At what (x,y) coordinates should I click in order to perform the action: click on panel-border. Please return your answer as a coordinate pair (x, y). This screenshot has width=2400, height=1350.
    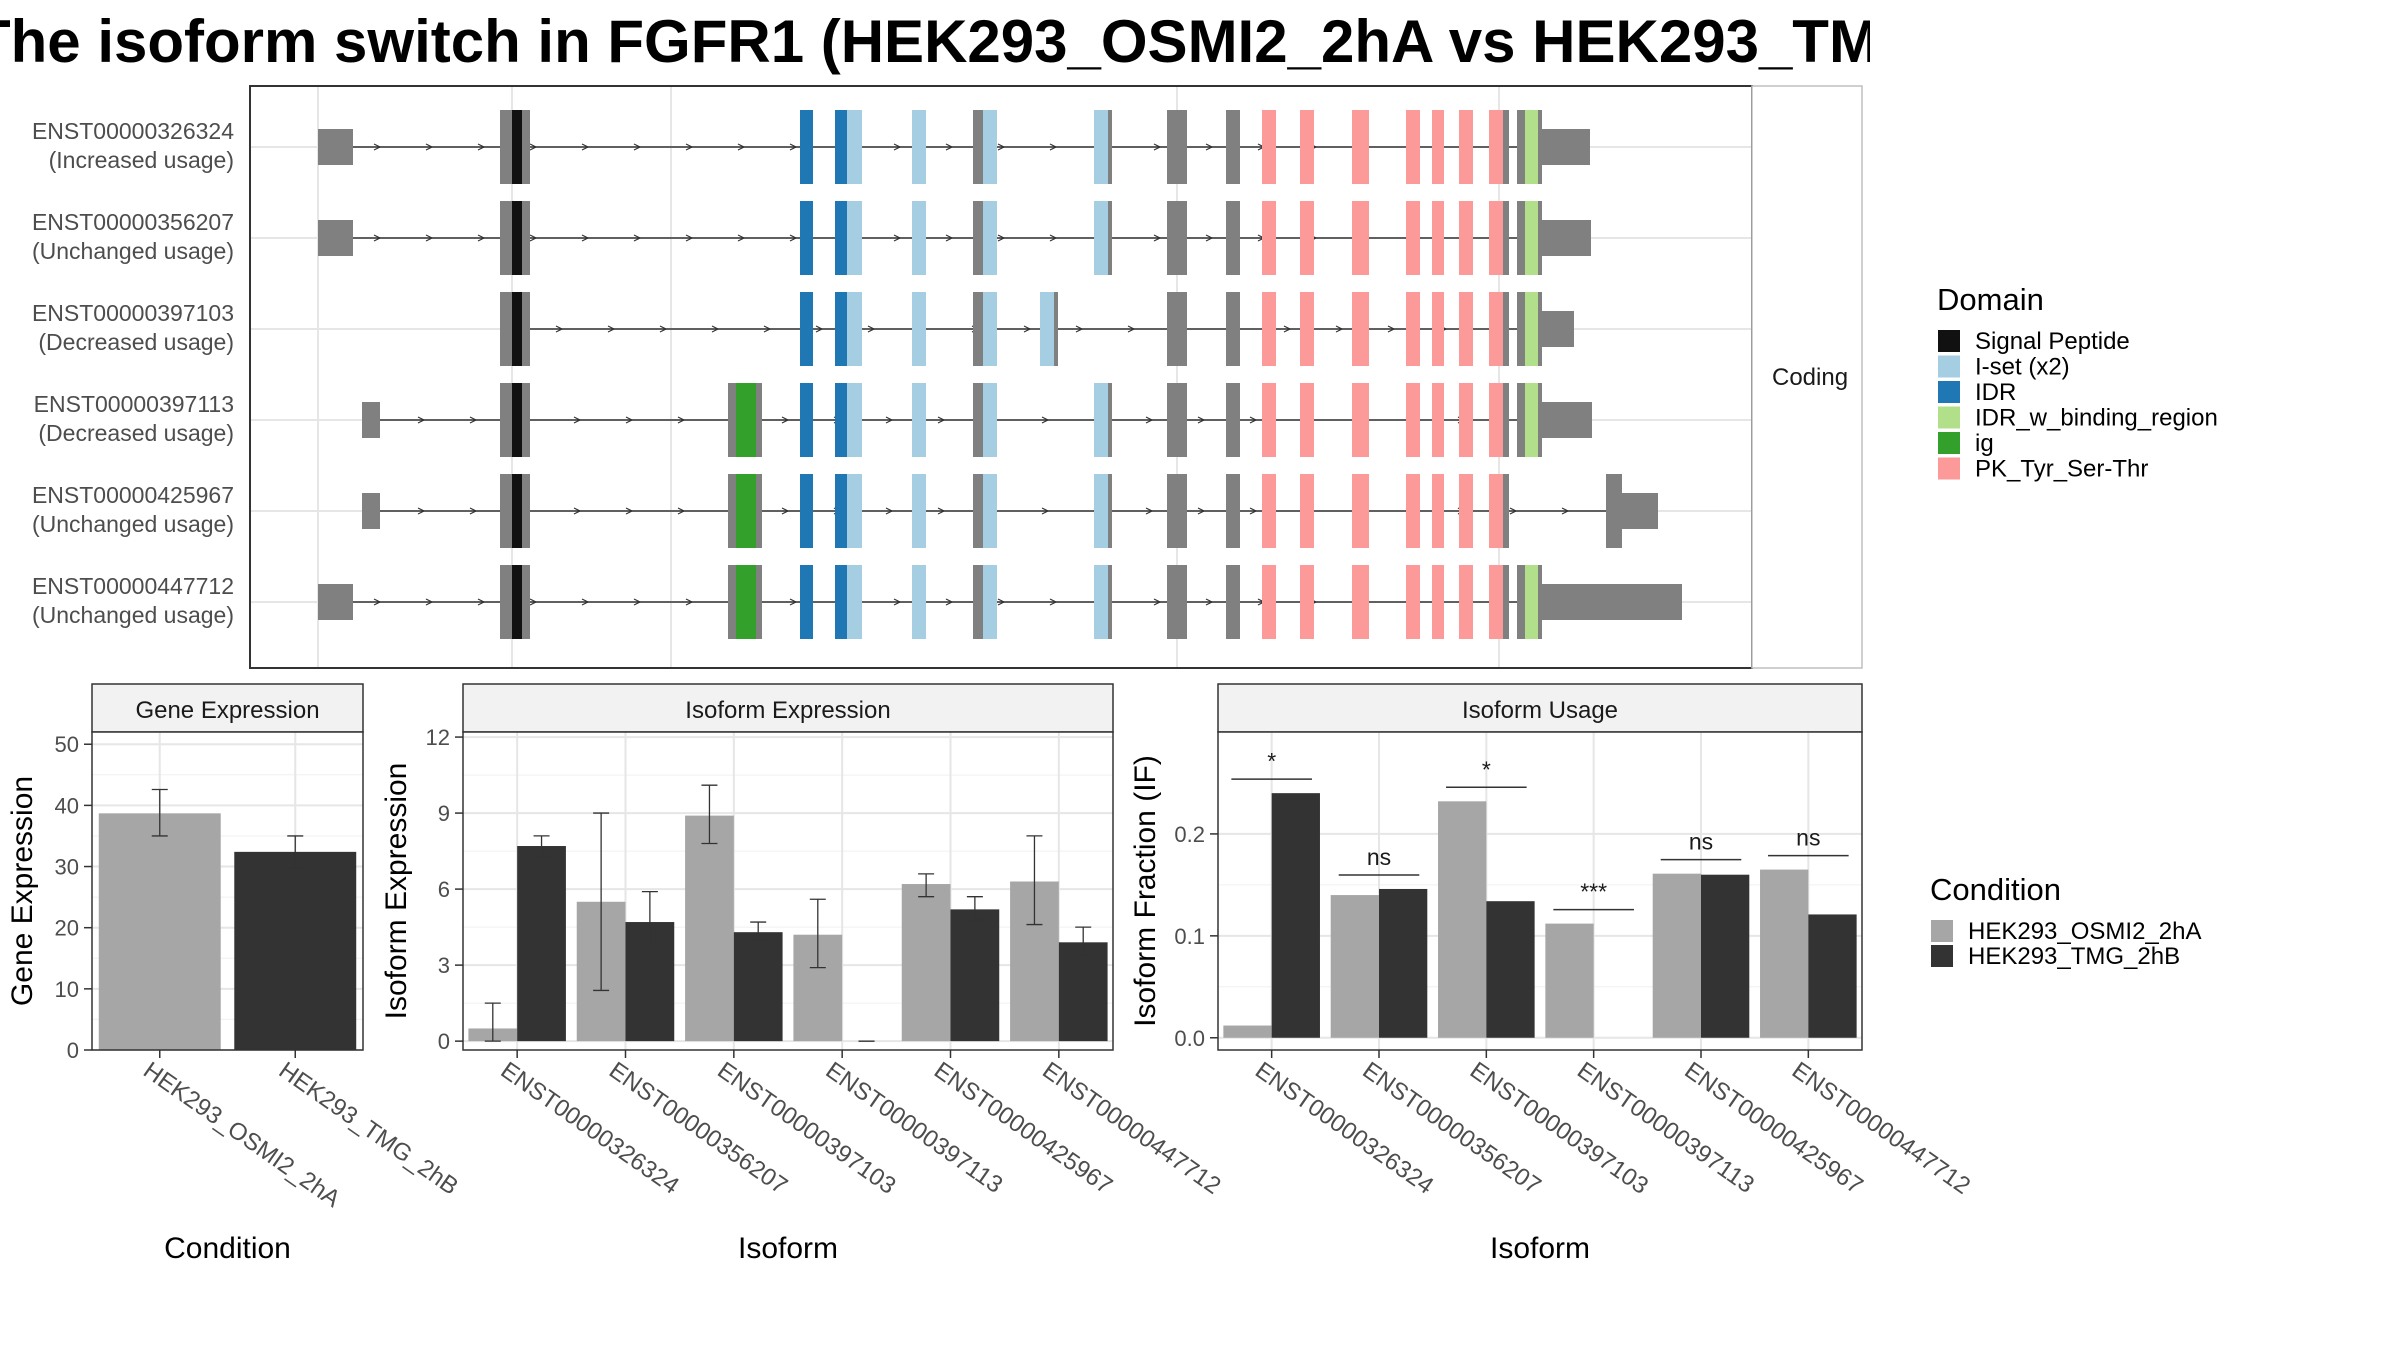
    Looking at the image, I should click on (788, 891).